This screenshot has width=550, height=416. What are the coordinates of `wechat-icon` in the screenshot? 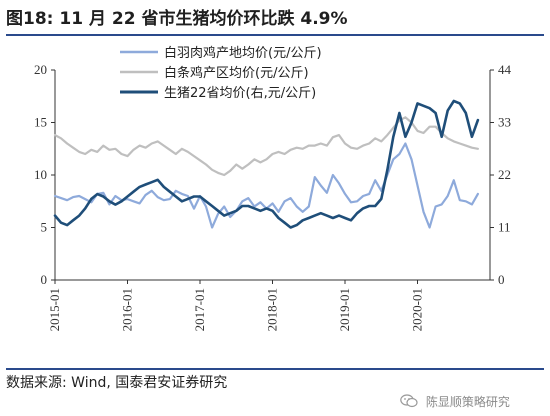 It's located at (409, 401).